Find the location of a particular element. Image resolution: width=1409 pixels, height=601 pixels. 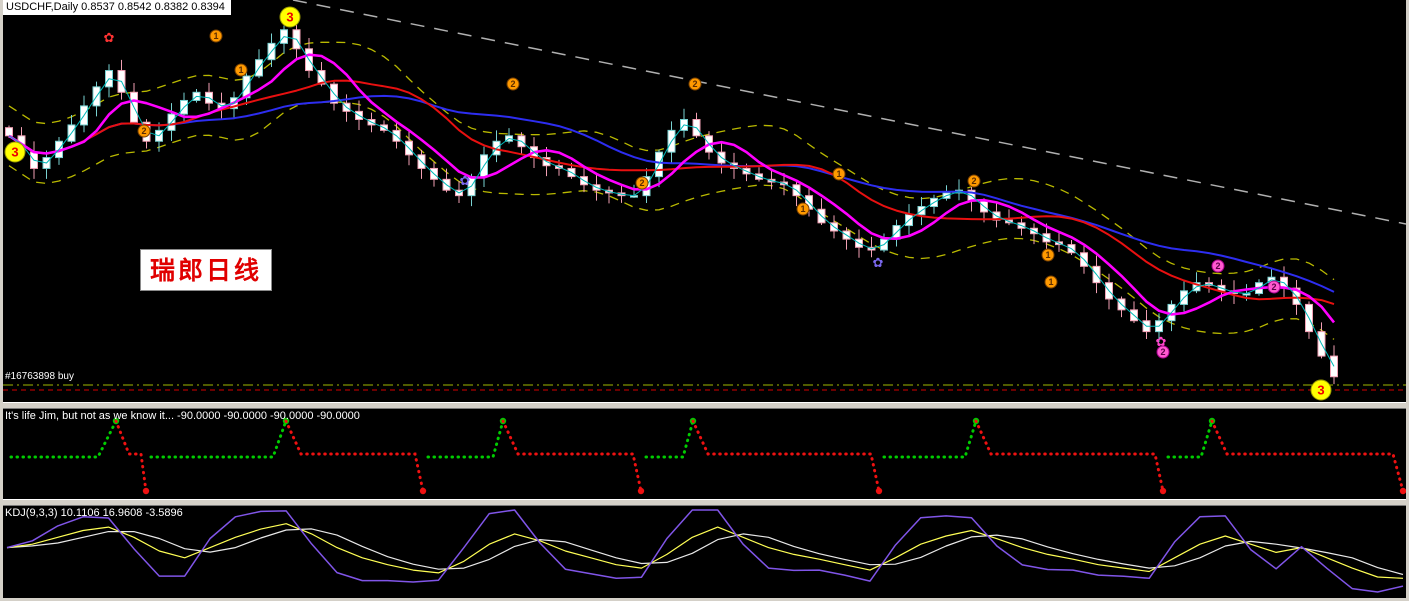

indicator2-label: KDJ(9,3,3) 10.1106 16.9608 -3.5896 is located at coordinates (94, 513).